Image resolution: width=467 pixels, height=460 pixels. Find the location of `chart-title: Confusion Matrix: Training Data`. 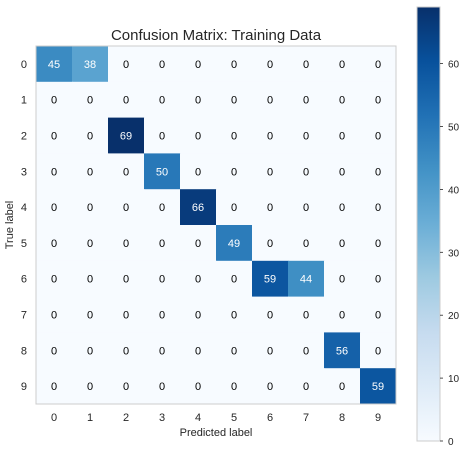

chart-title: Confusion Matrix: Training Data is located at coordinates (216, 35).